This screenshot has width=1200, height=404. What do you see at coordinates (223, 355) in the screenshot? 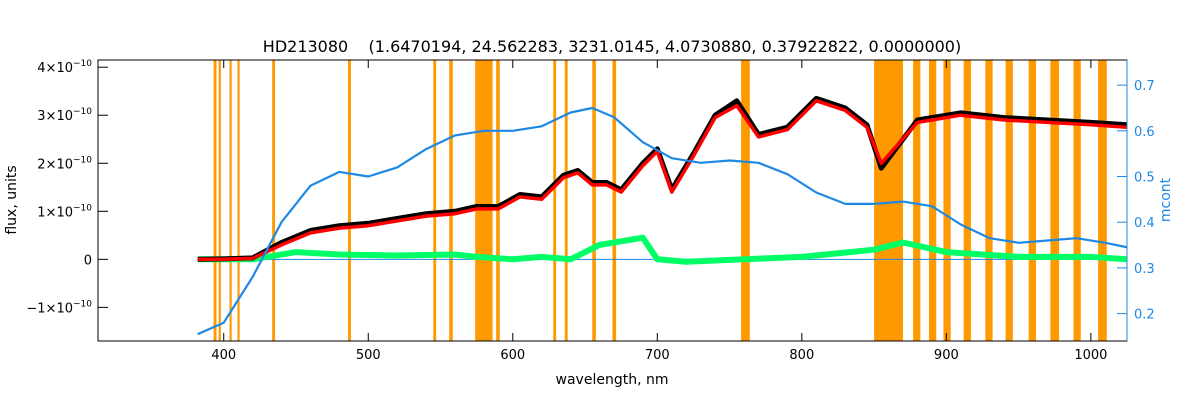
I see `x-tick-label: 400` at bounding box center [223, 355].